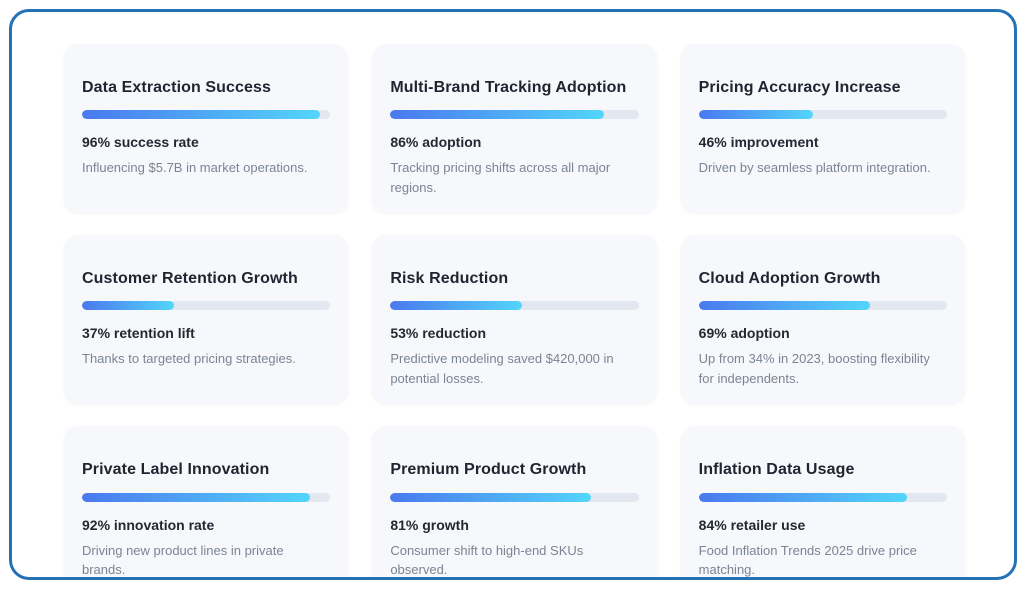 The width and height of the screenshot is (1026, 589). Describe the element at coordinates (436, 142) in the screenshot. I see `card-stat-value: 86% adoption` at that location.